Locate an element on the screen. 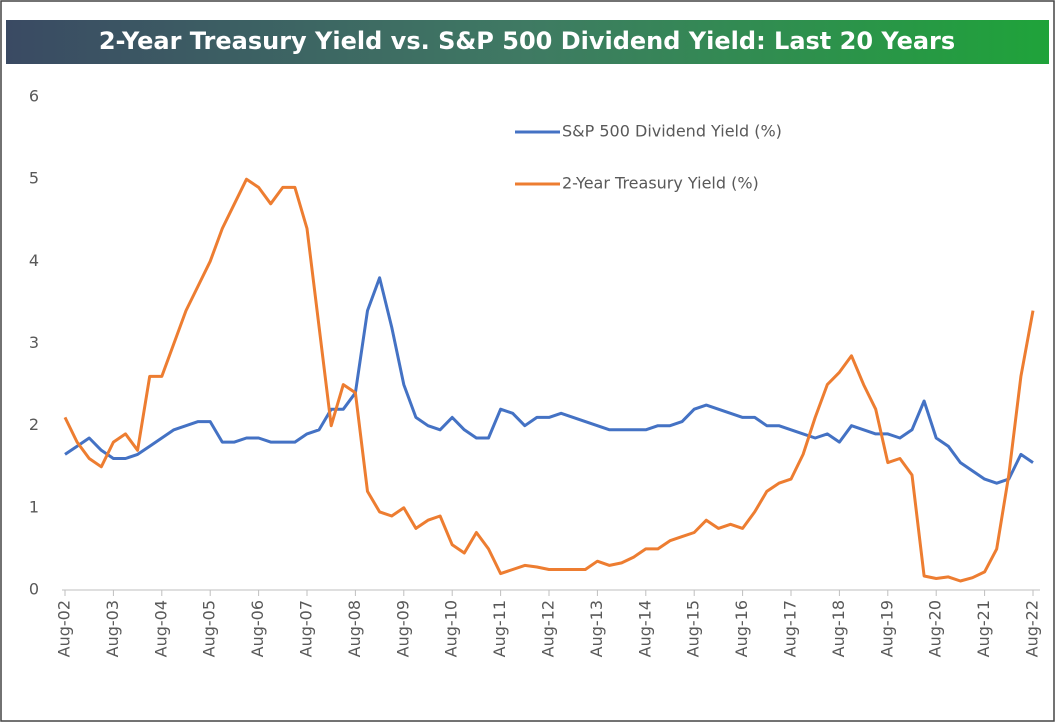  title-bar is located at coordinates (527, 42).